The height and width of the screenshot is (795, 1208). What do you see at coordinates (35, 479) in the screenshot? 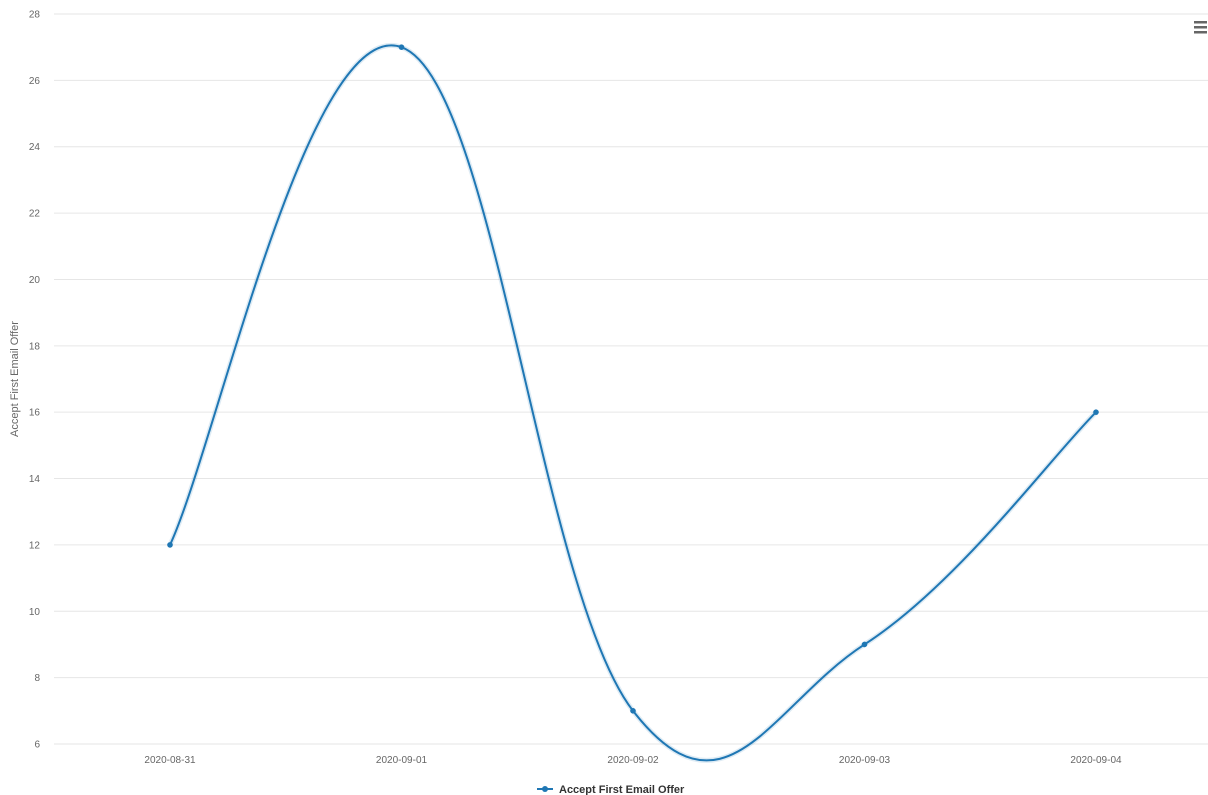
I see `y-tick-label: 14` at bounding box center [35, 479].